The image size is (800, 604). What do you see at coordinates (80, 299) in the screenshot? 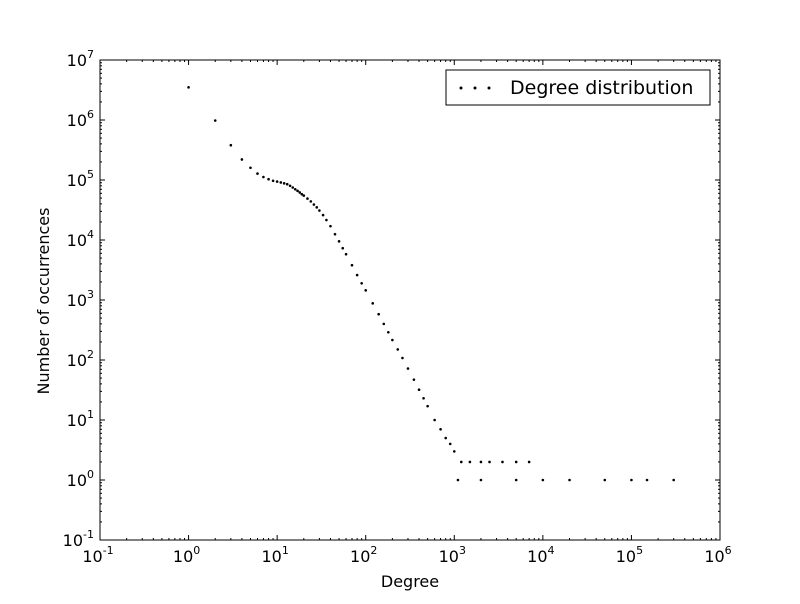
I see `y-tick-label: 10³` at bounding box center [80, 299].